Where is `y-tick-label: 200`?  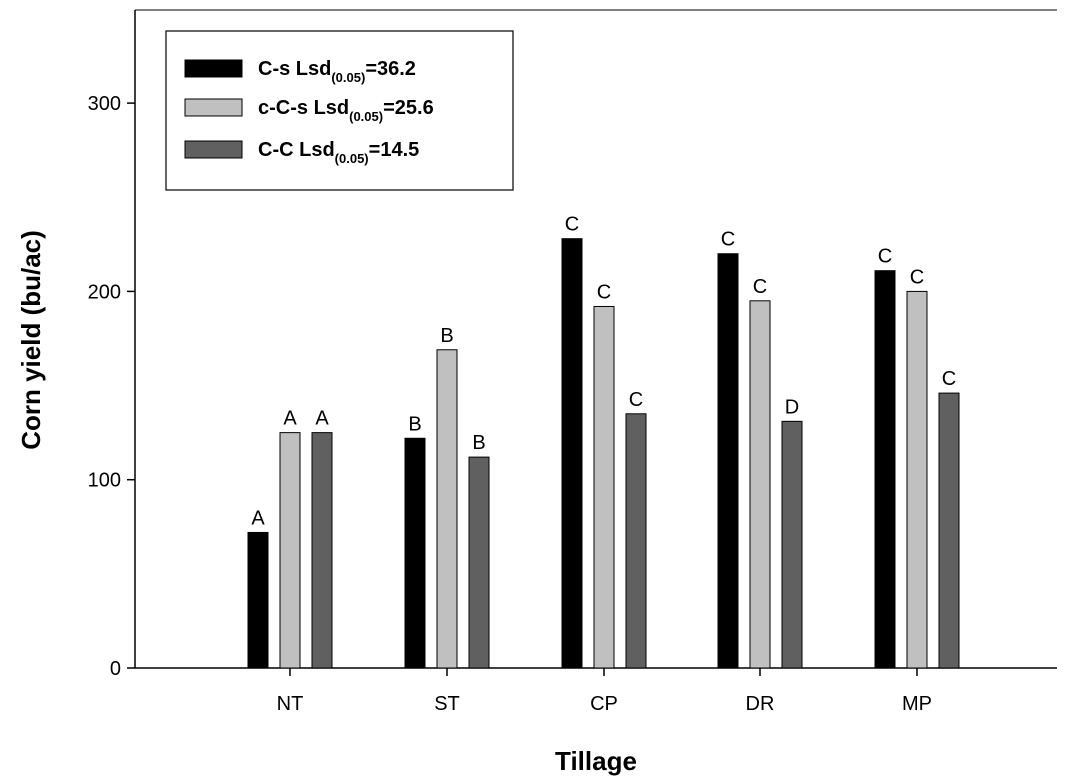
y-tick-label: 200 is located at coordinates (104, 292).